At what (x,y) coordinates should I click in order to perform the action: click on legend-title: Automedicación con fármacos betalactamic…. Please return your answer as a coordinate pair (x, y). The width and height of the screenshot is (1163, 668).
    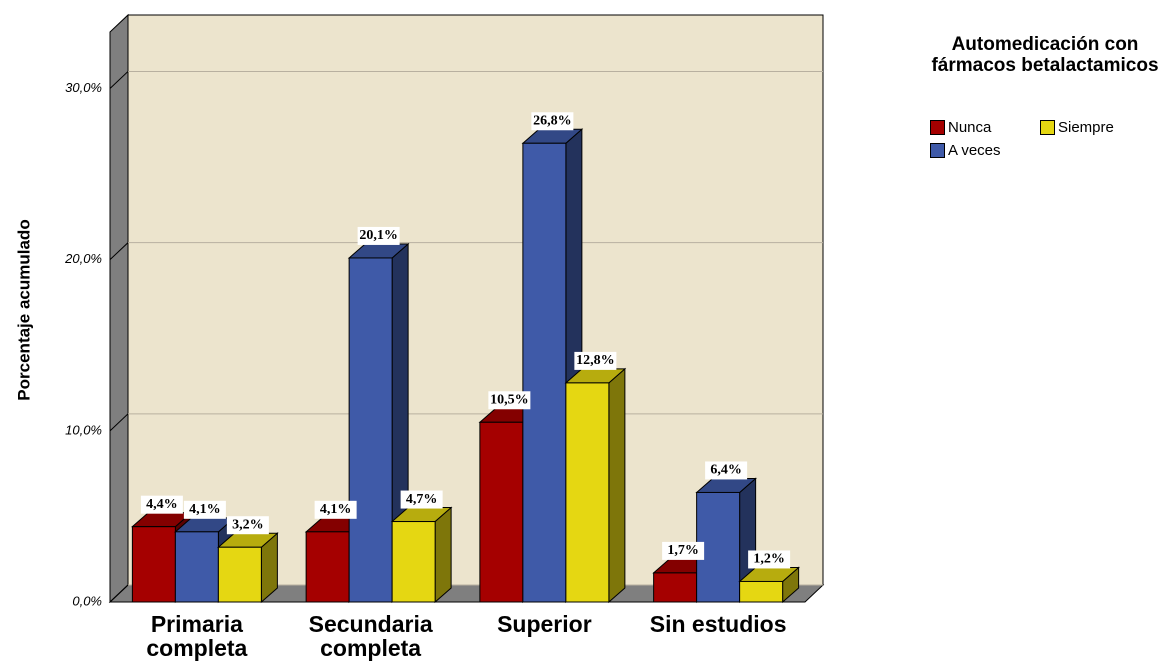
    Looking at the image, I should click on (1045, 55).